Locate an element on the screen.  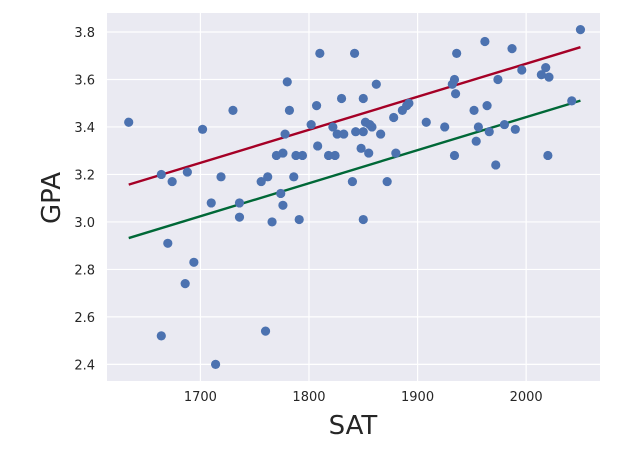
y-tick-label: 2.4 is located at coordinates (84, 365).